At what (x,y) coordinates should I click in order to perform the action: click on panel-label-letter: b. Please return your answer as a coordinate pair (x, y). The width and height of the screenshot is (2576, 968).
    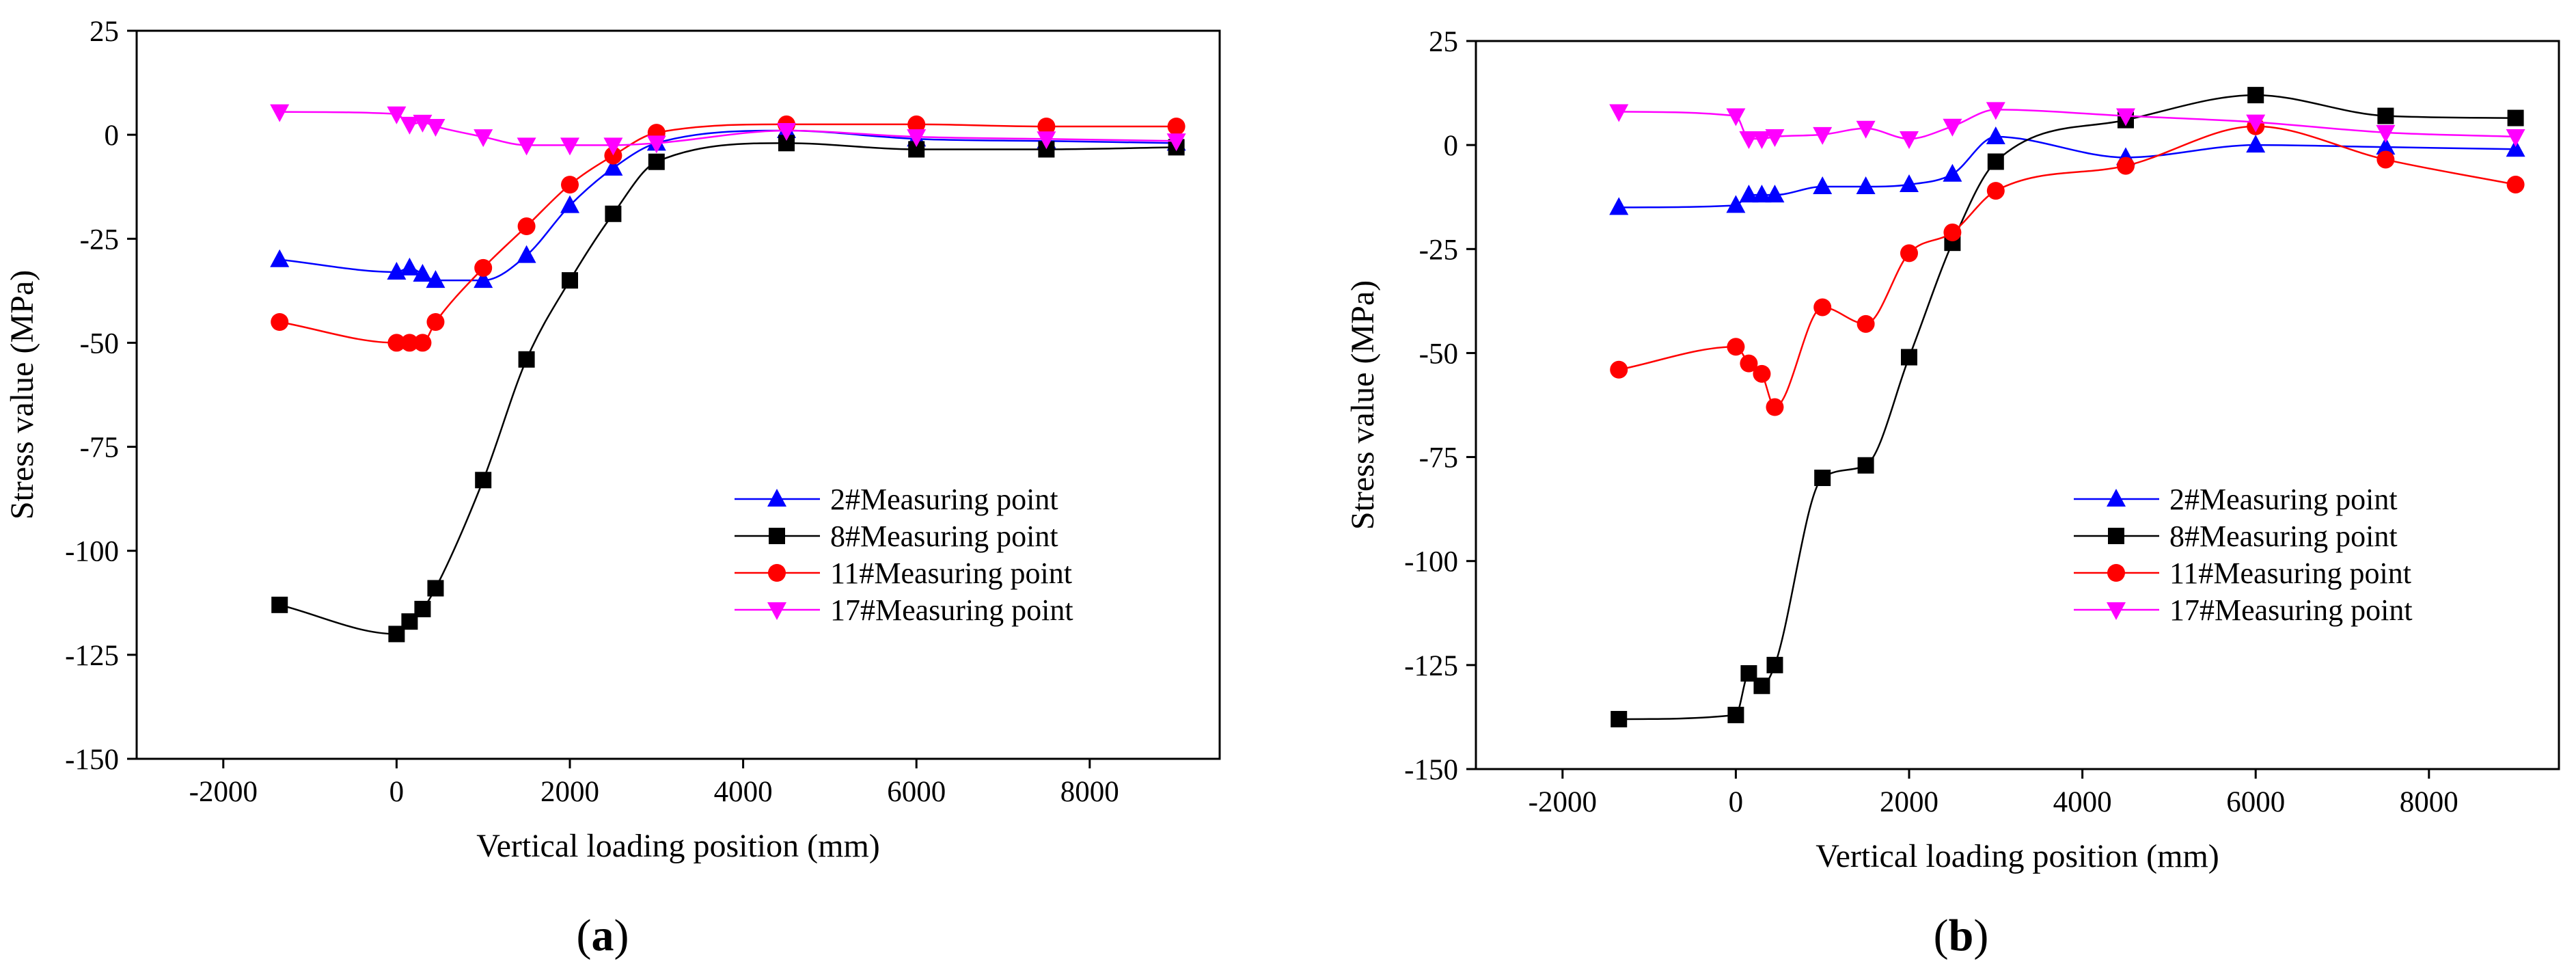
    Looking at the image, I should click on (1961, 936).